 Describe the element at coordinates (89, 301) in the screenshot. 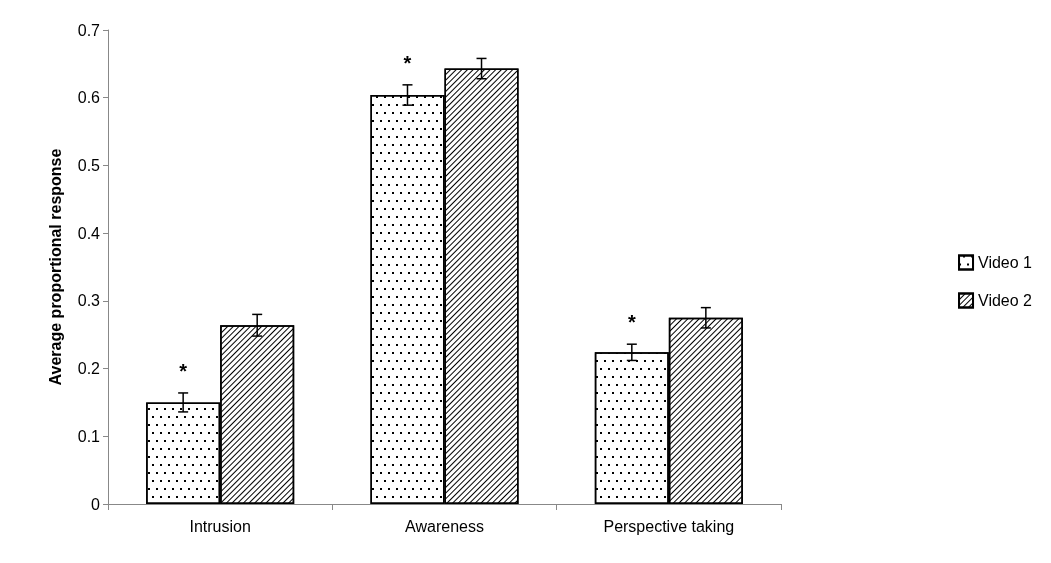

I see `y-tick-label: 0.3` at that location.